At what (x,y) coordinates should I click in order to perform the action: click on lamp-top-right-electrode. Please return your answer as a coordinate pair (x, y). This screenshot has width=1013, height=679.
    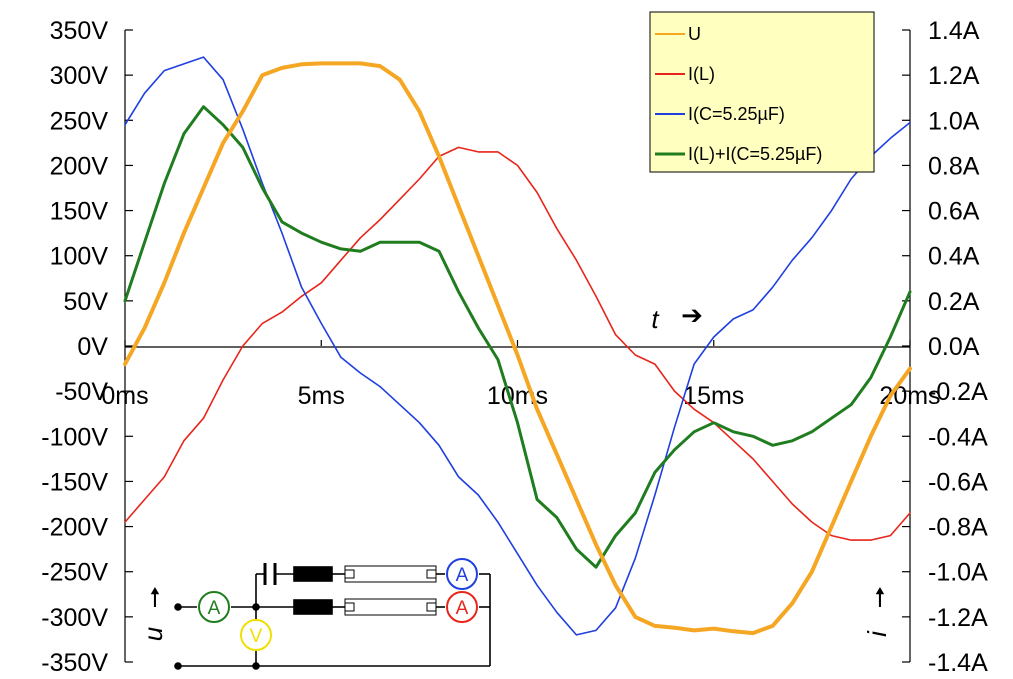
    Looking at the image, I should click on (431, 574).